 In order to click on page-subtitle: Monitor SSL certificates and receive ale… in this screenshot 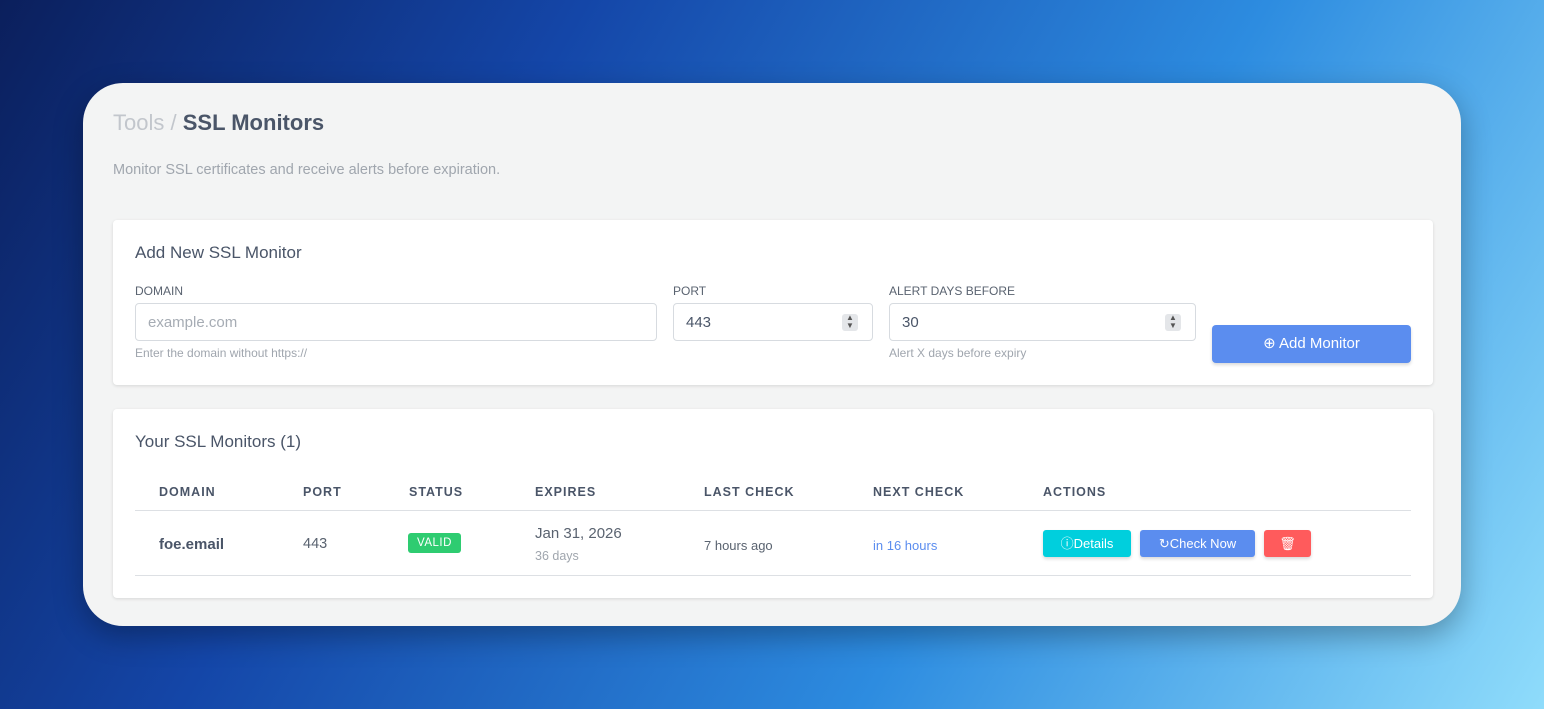, I will do `click(307, 170)`.